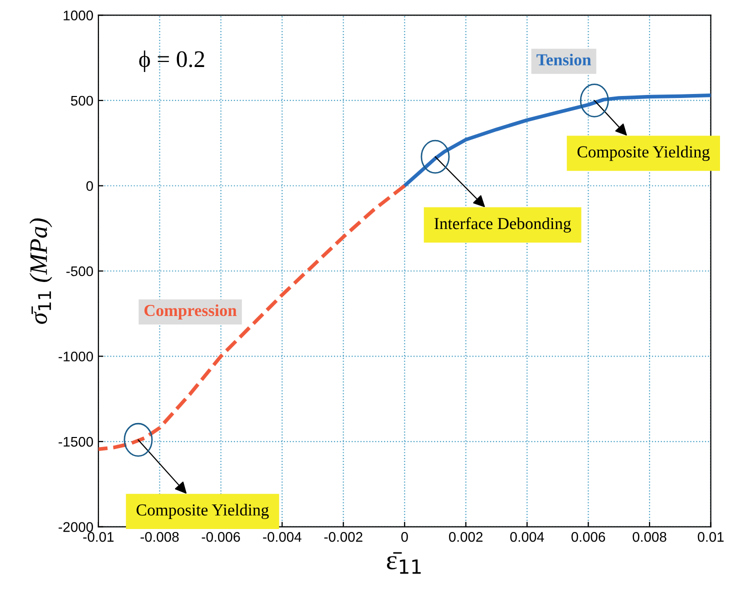 This screenshot has width=729, height=609. I want to click on x-tick-label: -0.004, so click(282, 537).